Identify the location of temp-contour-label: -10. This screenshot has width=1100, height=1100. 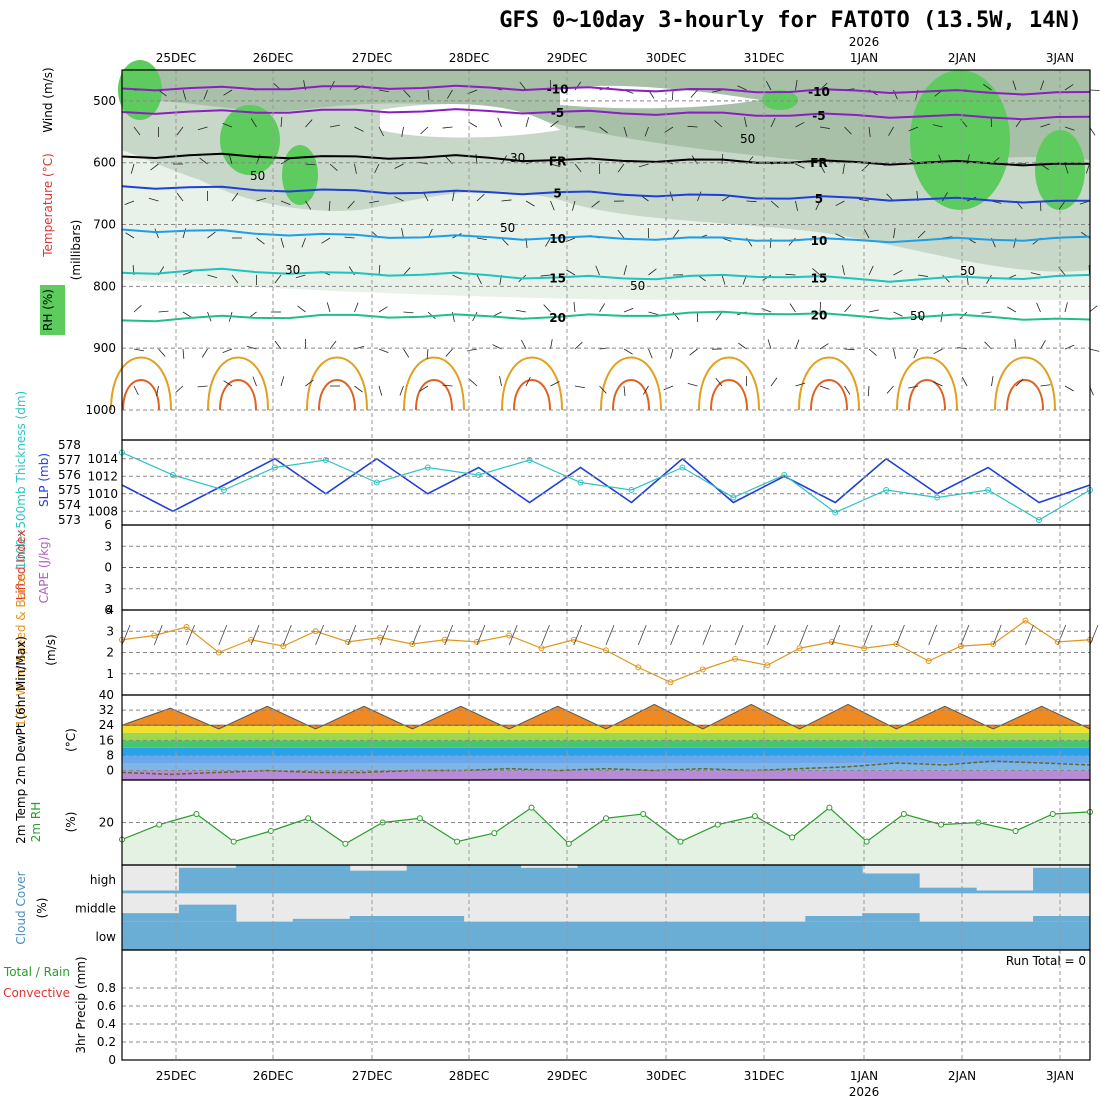
(558, 90).